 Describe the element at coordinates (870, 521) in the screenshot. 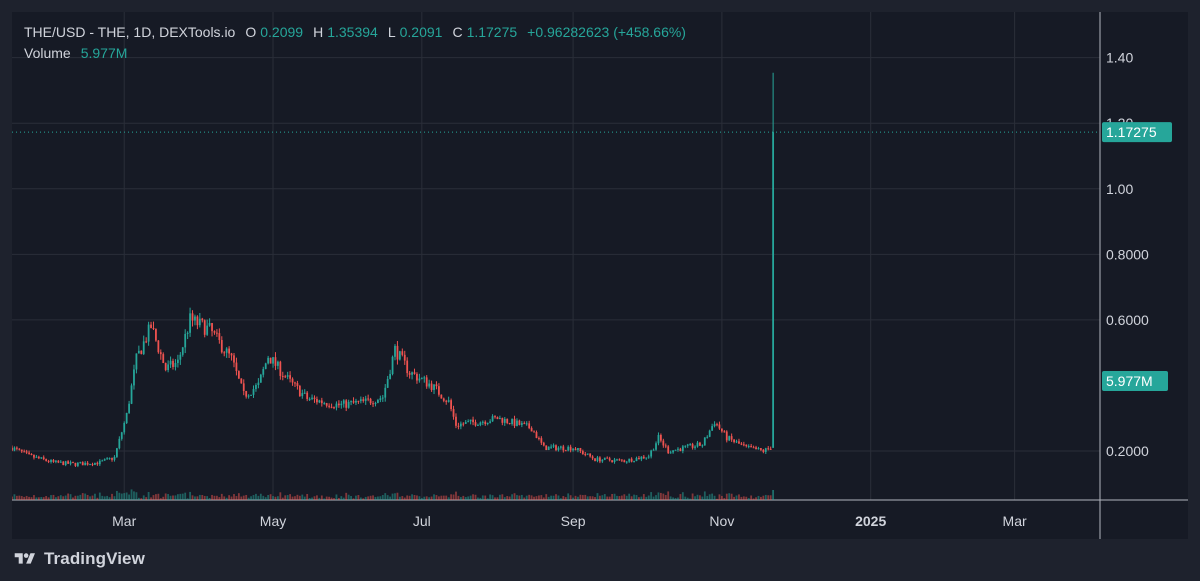

I see `x-tick-label: 2025` at that location.